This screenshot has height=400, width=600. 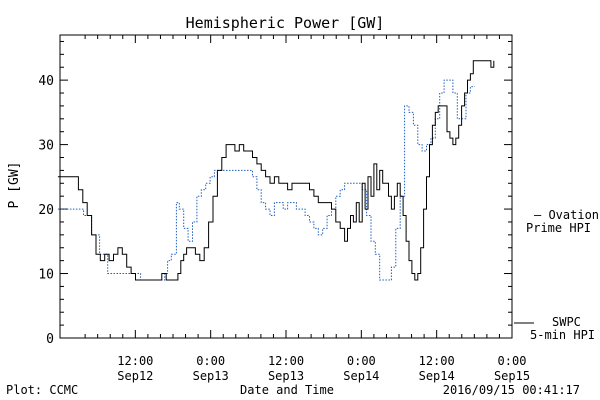 What do you see at coordinates (566, 322) in the screenshot?
I see `legend-swpc-line1: SWPC` at bounding box center [566, 322].